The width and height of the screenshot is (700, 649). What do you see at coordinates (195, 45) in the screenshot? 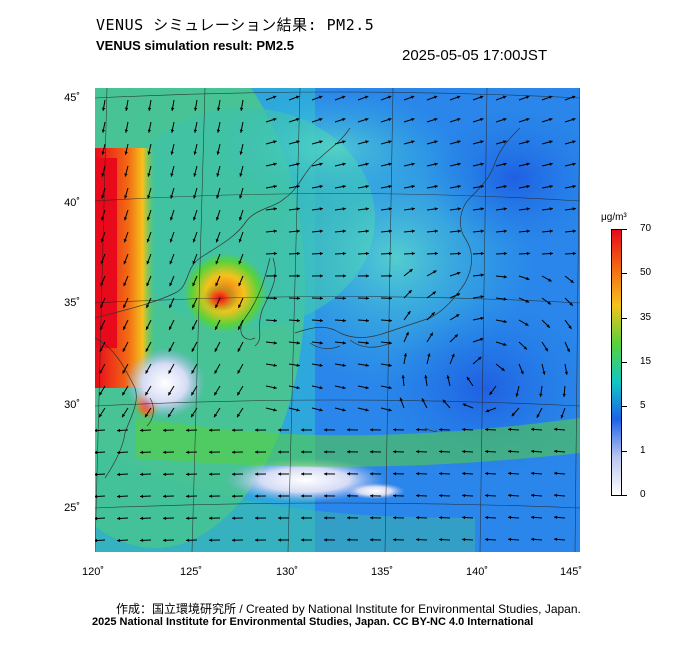
I see `map-title-english: VENUS simulation result: PM2.5` at bounding box center [195, 45].